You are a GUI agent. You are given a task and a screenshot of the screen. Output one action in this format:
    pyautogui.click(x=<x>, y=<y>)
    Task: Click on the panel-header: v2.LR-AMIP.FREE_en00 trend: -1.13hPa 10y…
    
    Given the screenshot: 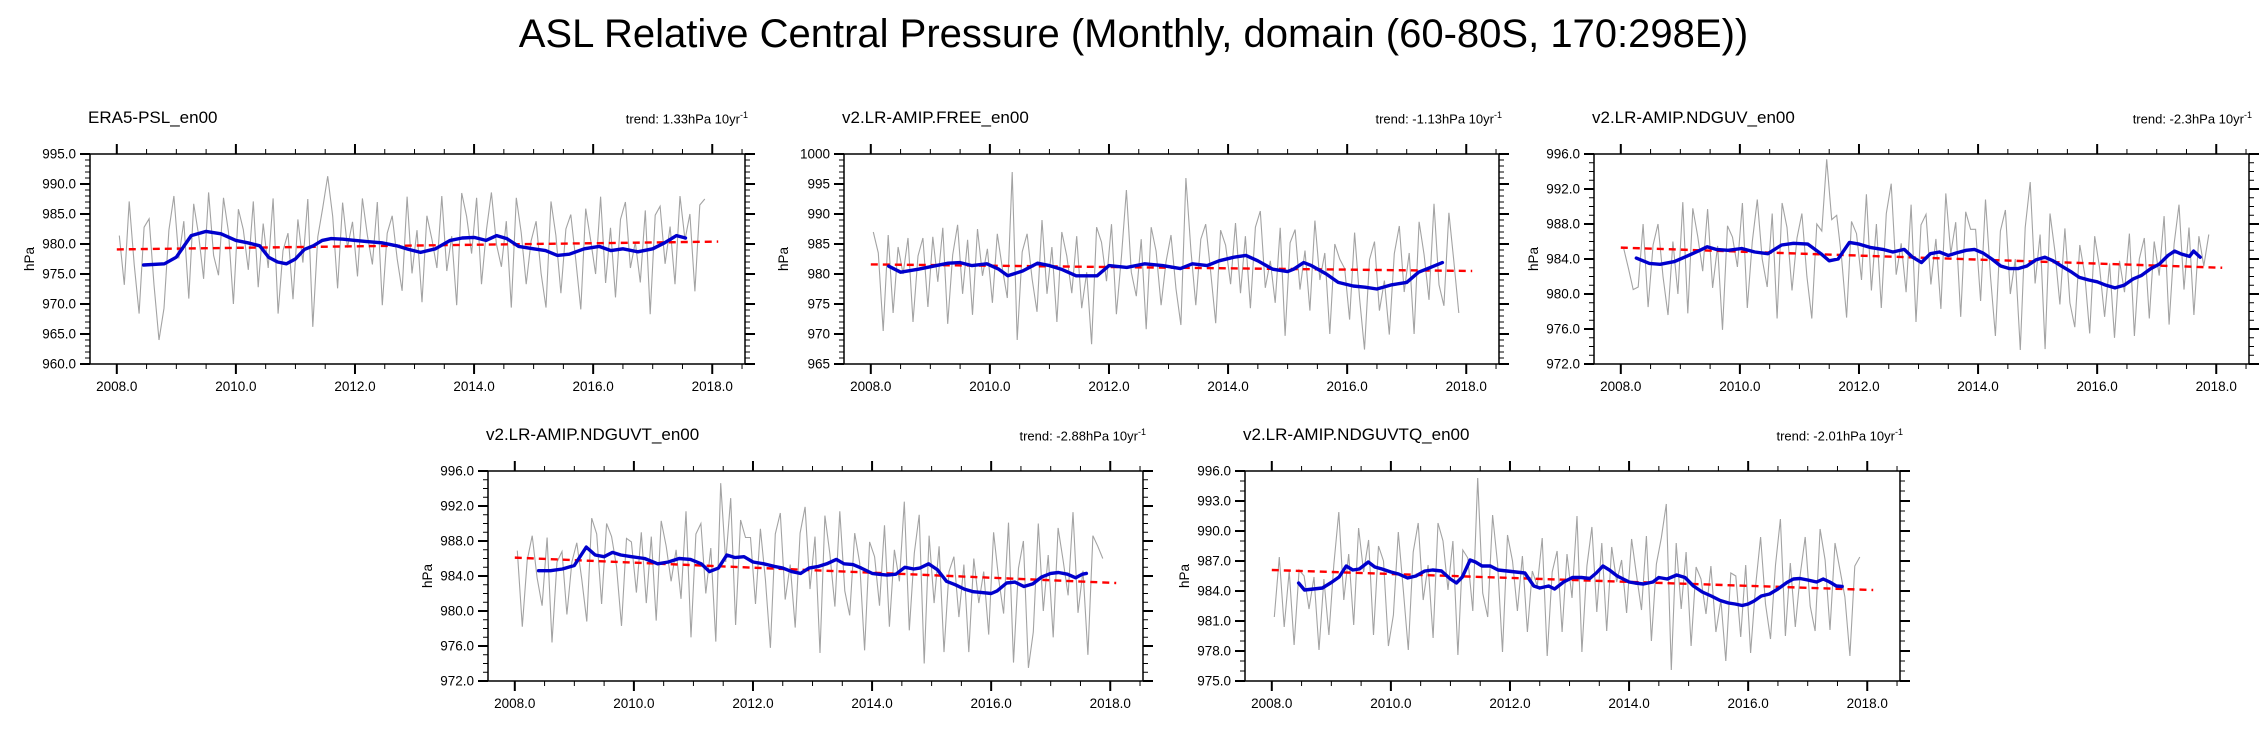 What is the action you would take?
    pyautogui.click(x=1172, y=118)
    